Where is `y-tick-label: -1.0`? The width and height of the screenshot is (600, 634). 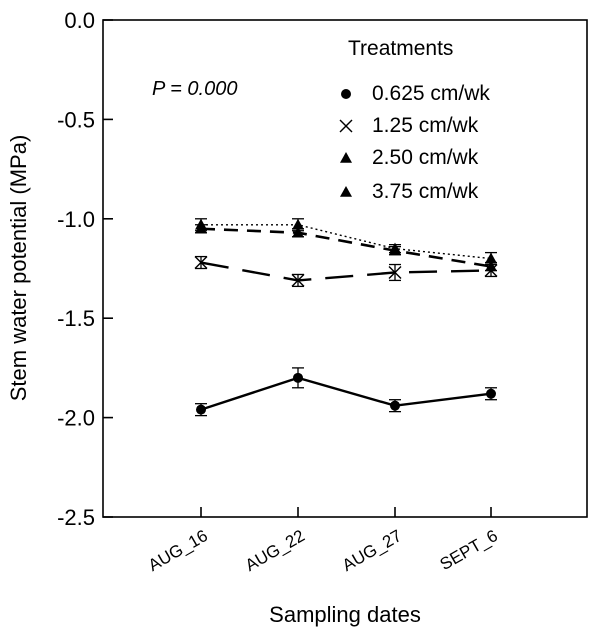 y-tick-label: -1.0 is located at coordinates (76, 219).